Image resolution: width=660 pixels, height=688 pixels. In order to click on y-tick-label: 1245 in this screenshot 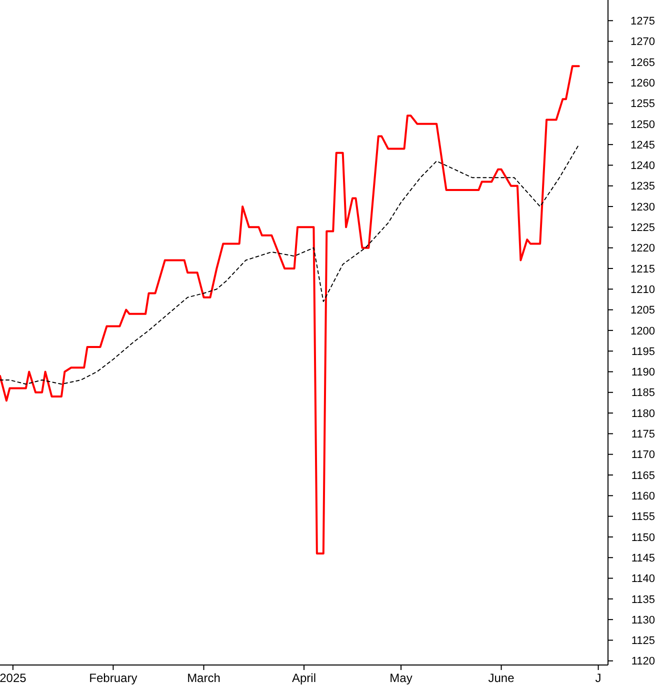, I will do `click(642, 145)`.